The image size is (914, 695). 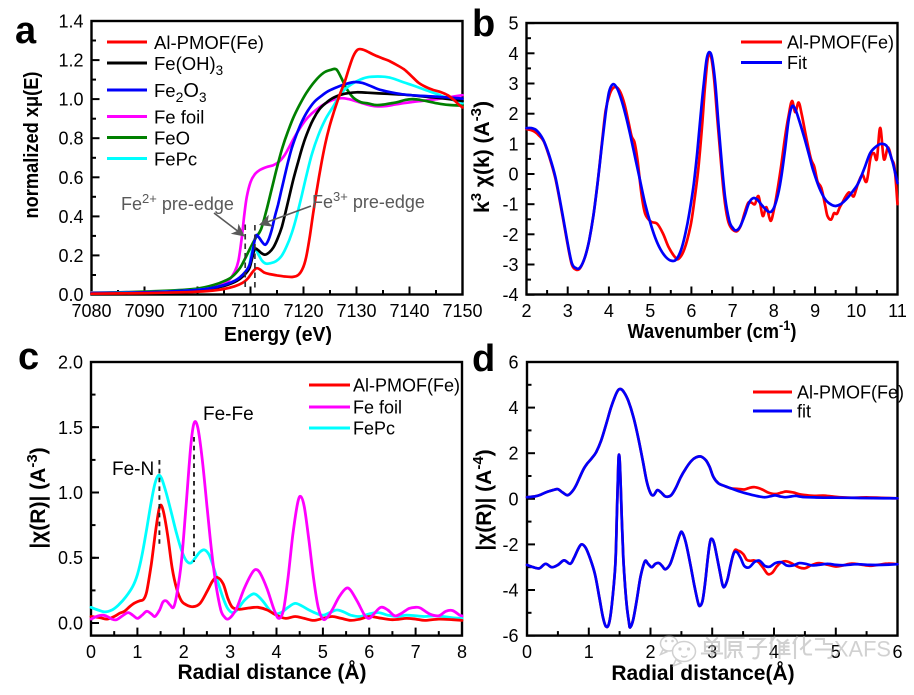 What do you see at coordinates (70, 256) in the screenshot?
I see `svg-text: 0.2` at bounding box center [70, 256].